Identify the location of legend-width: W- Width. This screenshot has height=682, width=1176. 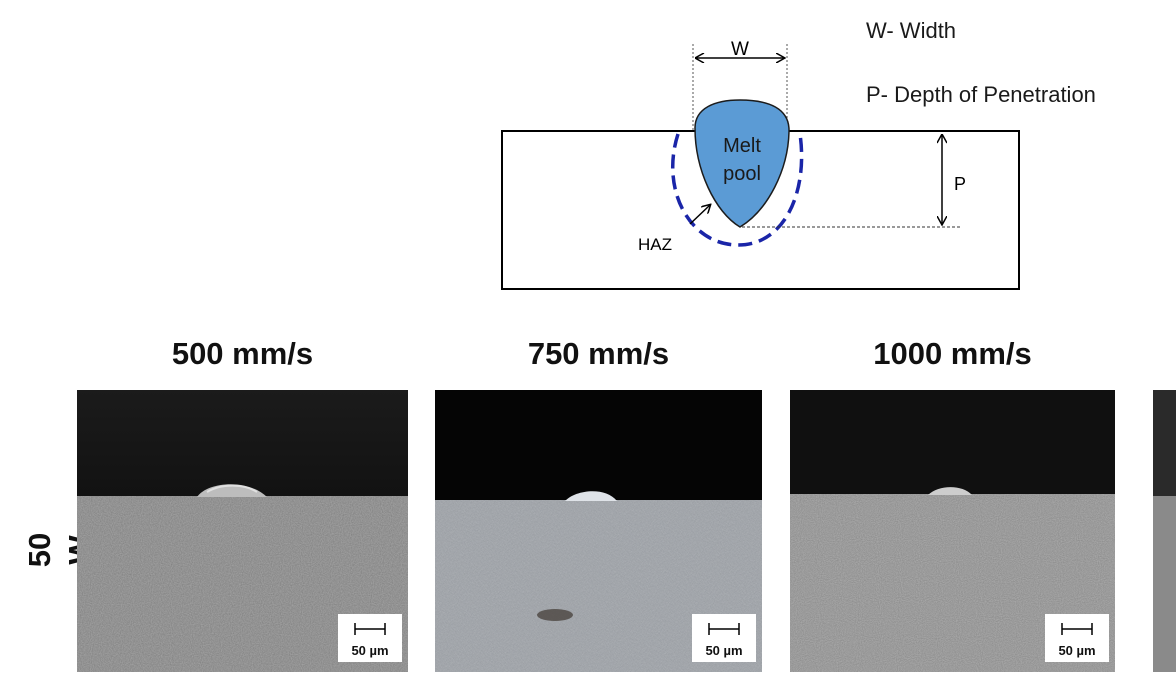
(911, 30).